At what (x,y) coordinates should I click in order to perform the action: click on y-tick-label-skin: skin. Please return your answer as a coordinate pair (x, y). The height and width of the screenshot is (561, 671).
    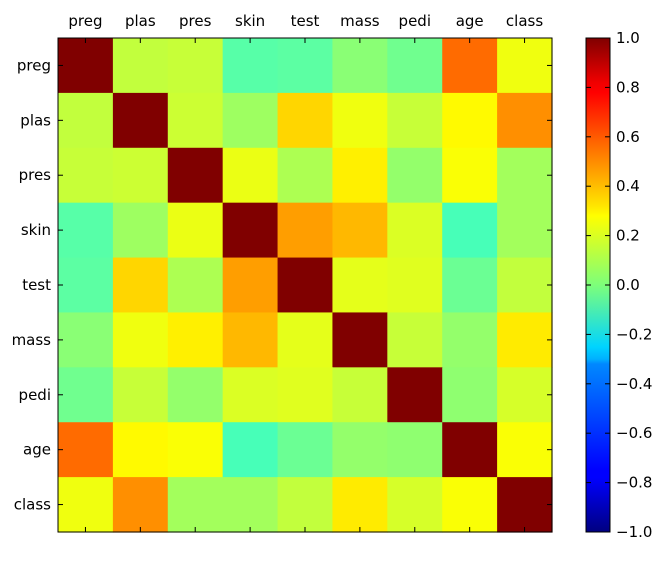
    Looking at the image, I should click on (36, 230).